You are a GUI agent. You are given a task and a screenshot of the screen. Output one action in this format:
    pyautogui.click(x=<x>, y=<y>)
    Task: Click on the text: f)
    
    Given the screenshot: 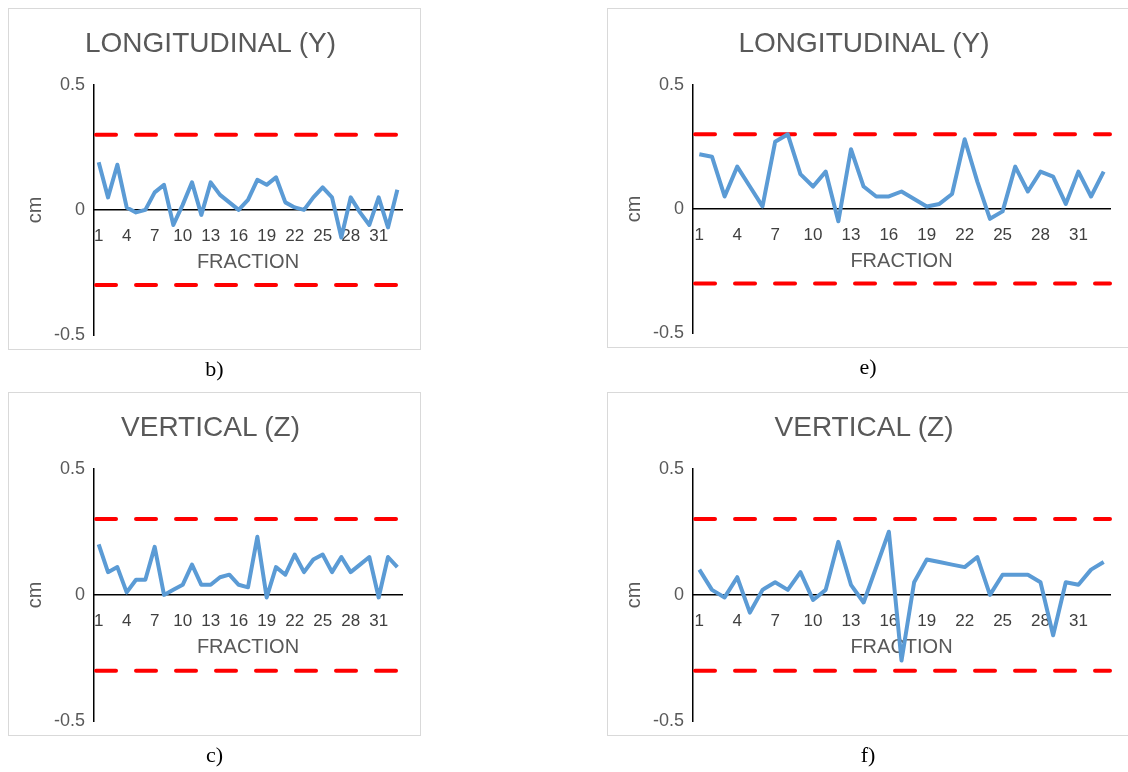 What is the action you would take?
    pyautogui.click(x=868, y=755)
    